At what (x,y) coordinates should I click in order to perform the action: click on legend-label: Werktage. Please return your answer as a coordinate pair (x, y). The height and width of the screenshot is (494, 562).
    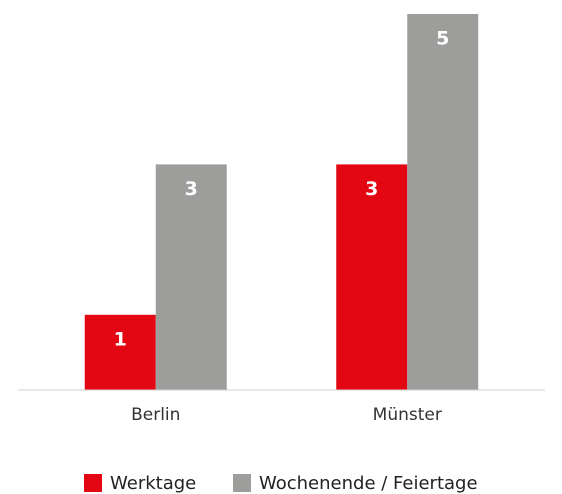
    Looking at the image, I should click on (153, 483).